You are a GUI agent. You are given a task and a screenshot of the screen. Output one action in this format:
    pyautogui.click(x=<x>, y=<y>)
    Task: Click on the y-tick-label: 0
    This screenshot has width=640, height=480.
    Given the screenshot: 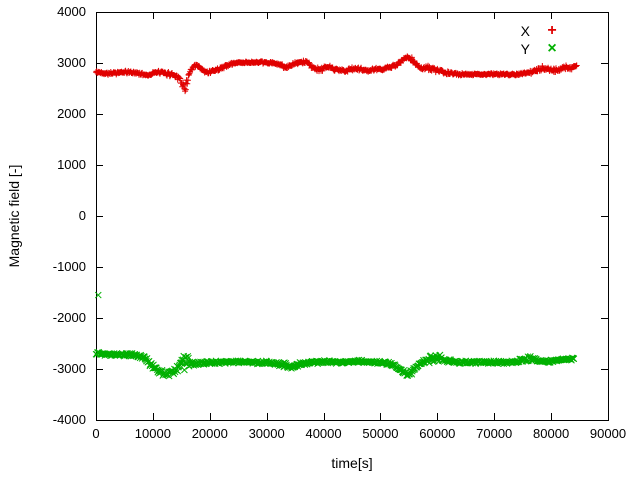 What is the action you would take?
    pyautogui.click(x=82, y=215)
    